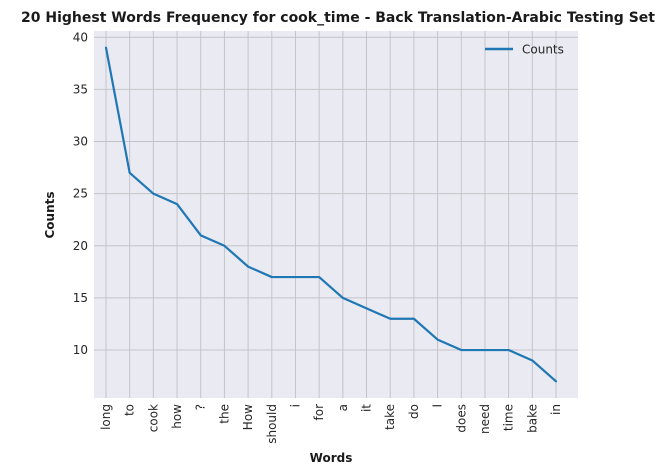 This screenshot has height=475, width=662. What do you see at coordinates (80, 89) in the screenshot?
I see `y-tick-label: 35` at bounding box center [80, 89].